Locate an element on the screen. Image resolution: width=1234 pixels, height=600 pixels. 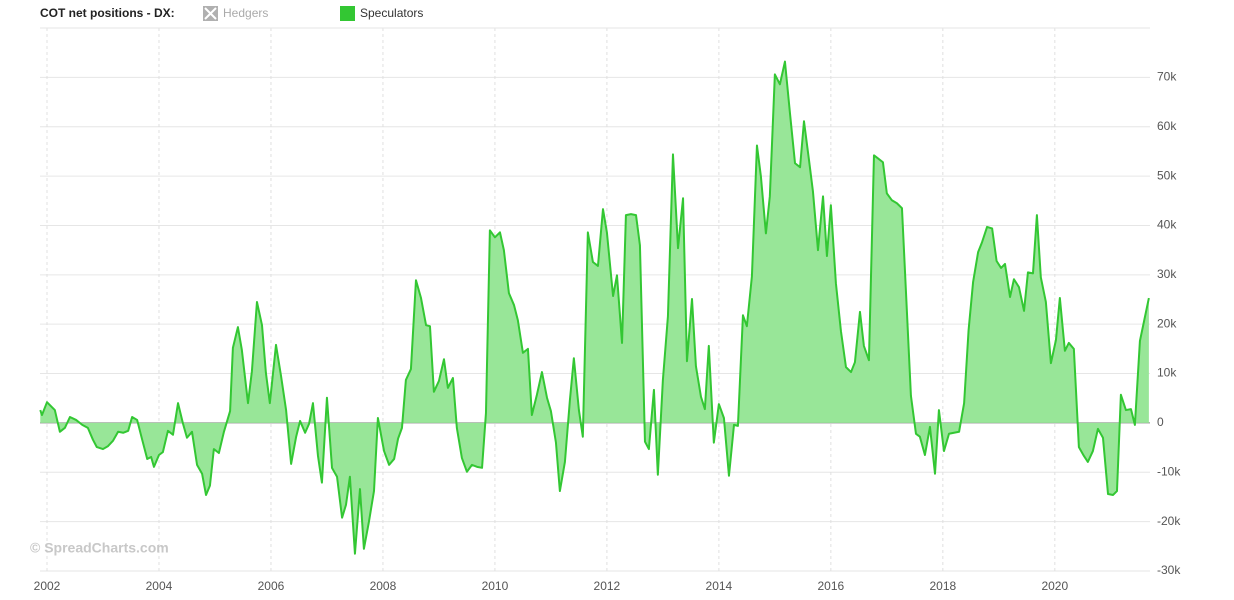
y-tick-label: 30k is located at coordinates (1167, 274).